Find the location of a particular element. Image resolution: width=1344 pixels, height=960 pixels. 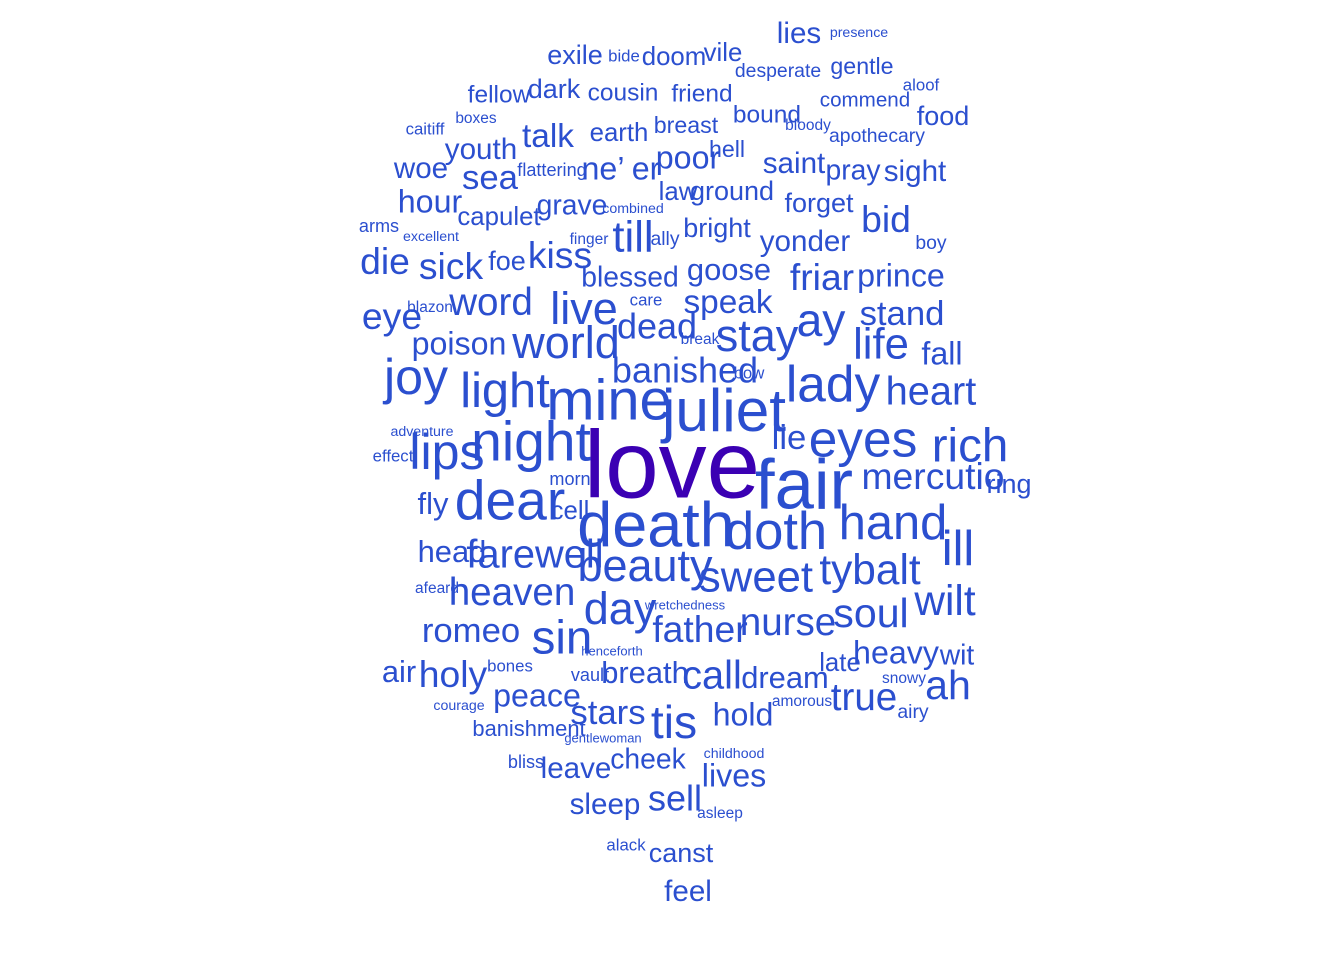

word-breath: breath is located at coordinates (645, 672).